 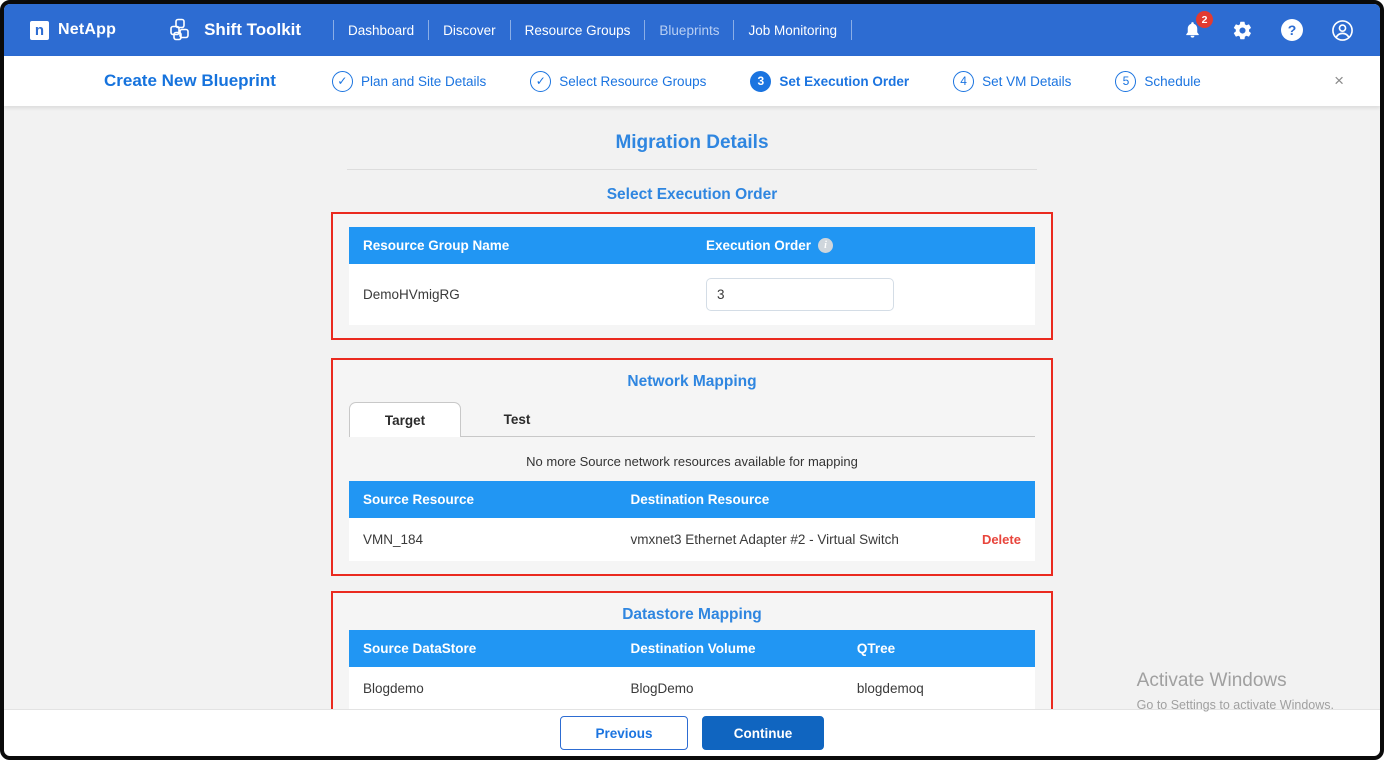 I want to click on table-row: Blogdemo BlogDemo blogdemoq, so click(x=692, y=688).